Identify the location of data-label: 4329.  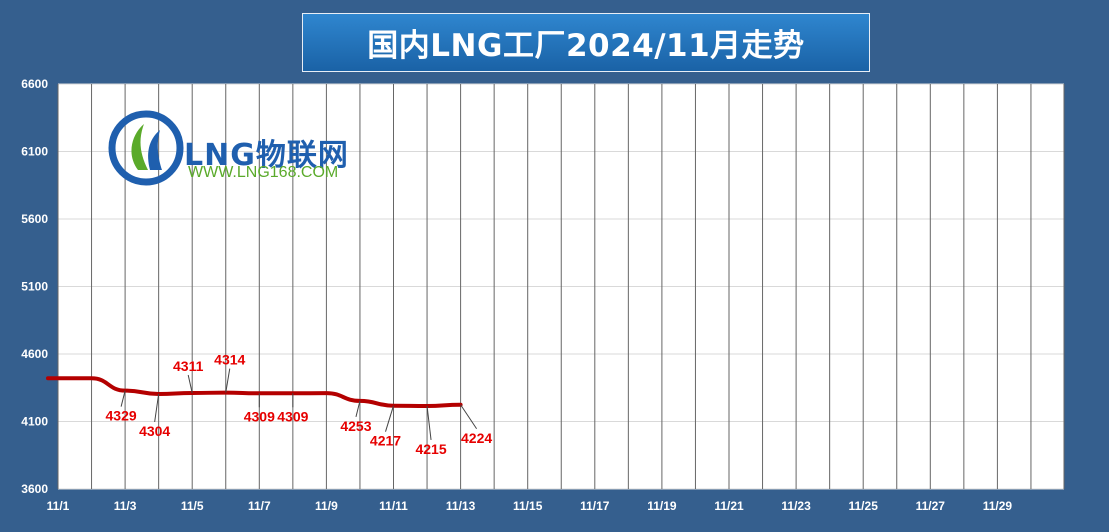
(121, 416).